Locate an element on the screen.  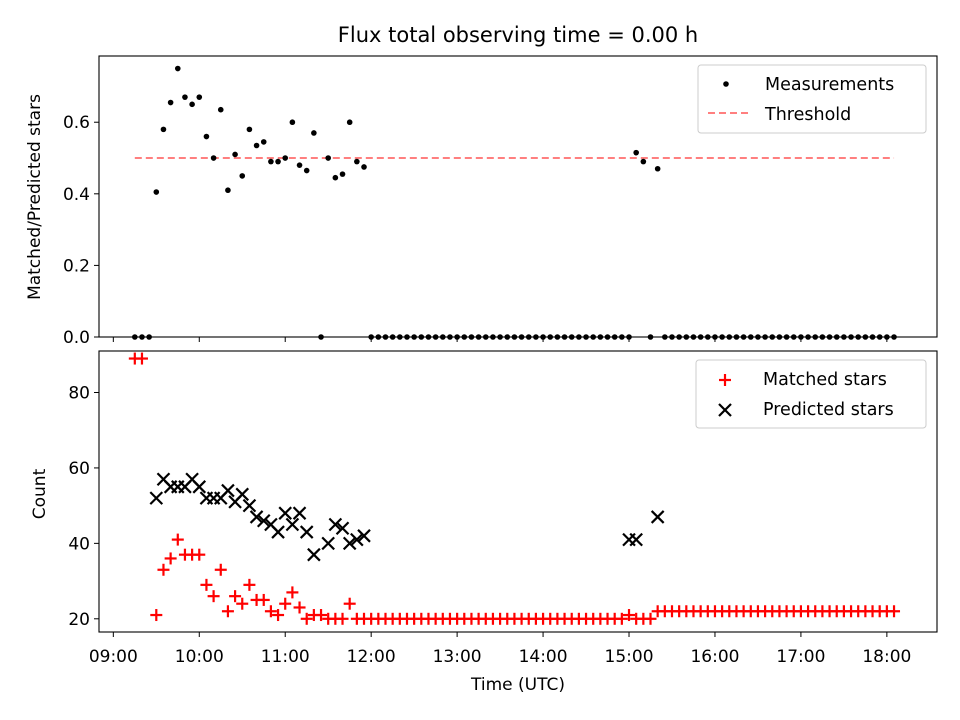
x-tick-label: 11:00 is located at coordinates (285, 657).